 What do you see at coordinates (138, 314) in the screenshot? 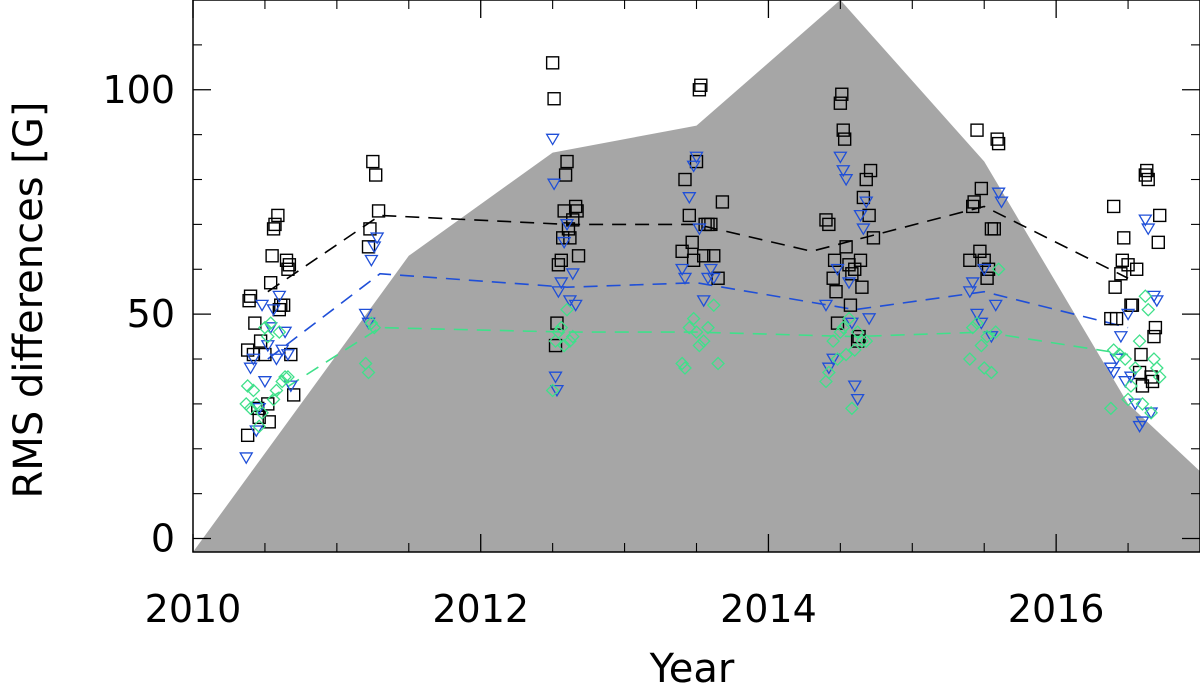
I see `y-tick-labels: 0 50 100` at bounding box center [138, 314].